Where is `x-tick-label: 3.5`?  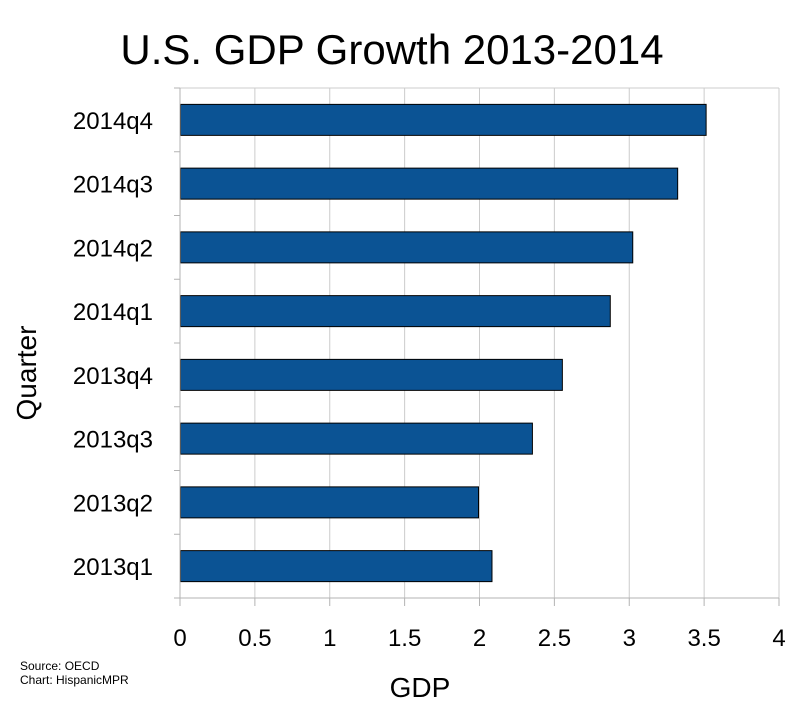
x-tick-label: 3.5 is located at coordinates (703, 638).